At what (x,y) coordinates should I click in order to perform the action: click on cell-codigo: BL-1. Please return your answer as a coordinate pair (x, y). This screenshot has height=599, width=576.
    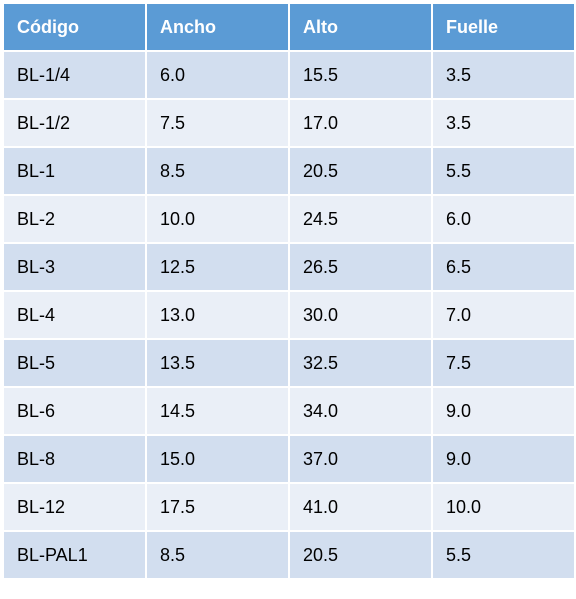
    Looking at the image, I should click on (74, 171).